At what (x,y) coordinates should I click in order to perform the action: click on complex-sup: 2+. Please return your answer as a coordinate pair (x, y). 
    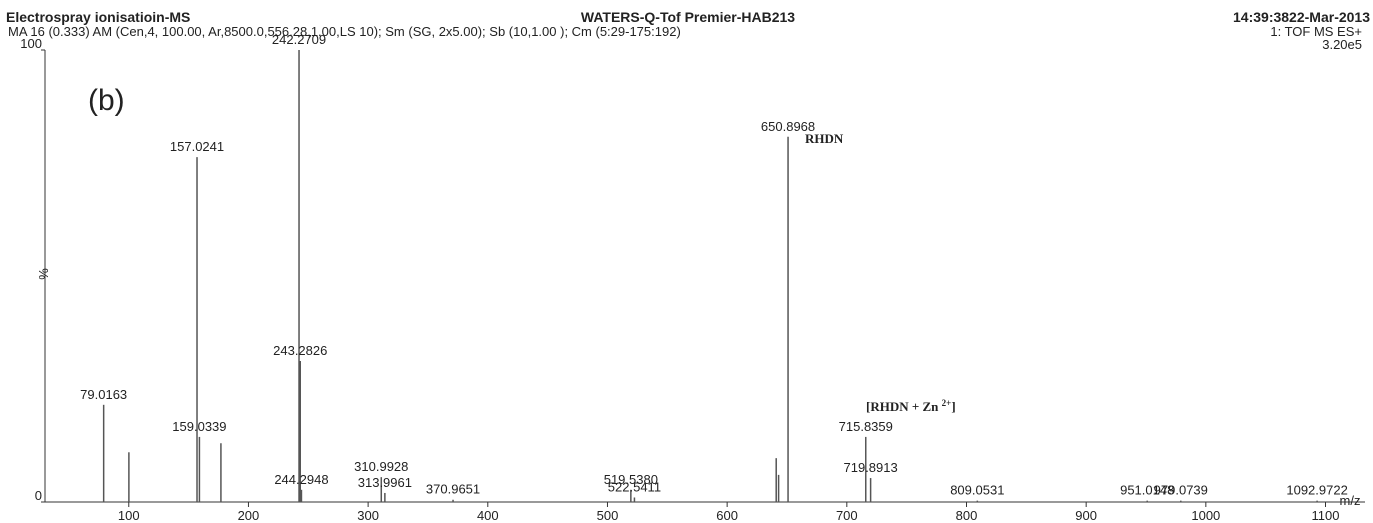
    Looking at the image, I should click on (947, 403).